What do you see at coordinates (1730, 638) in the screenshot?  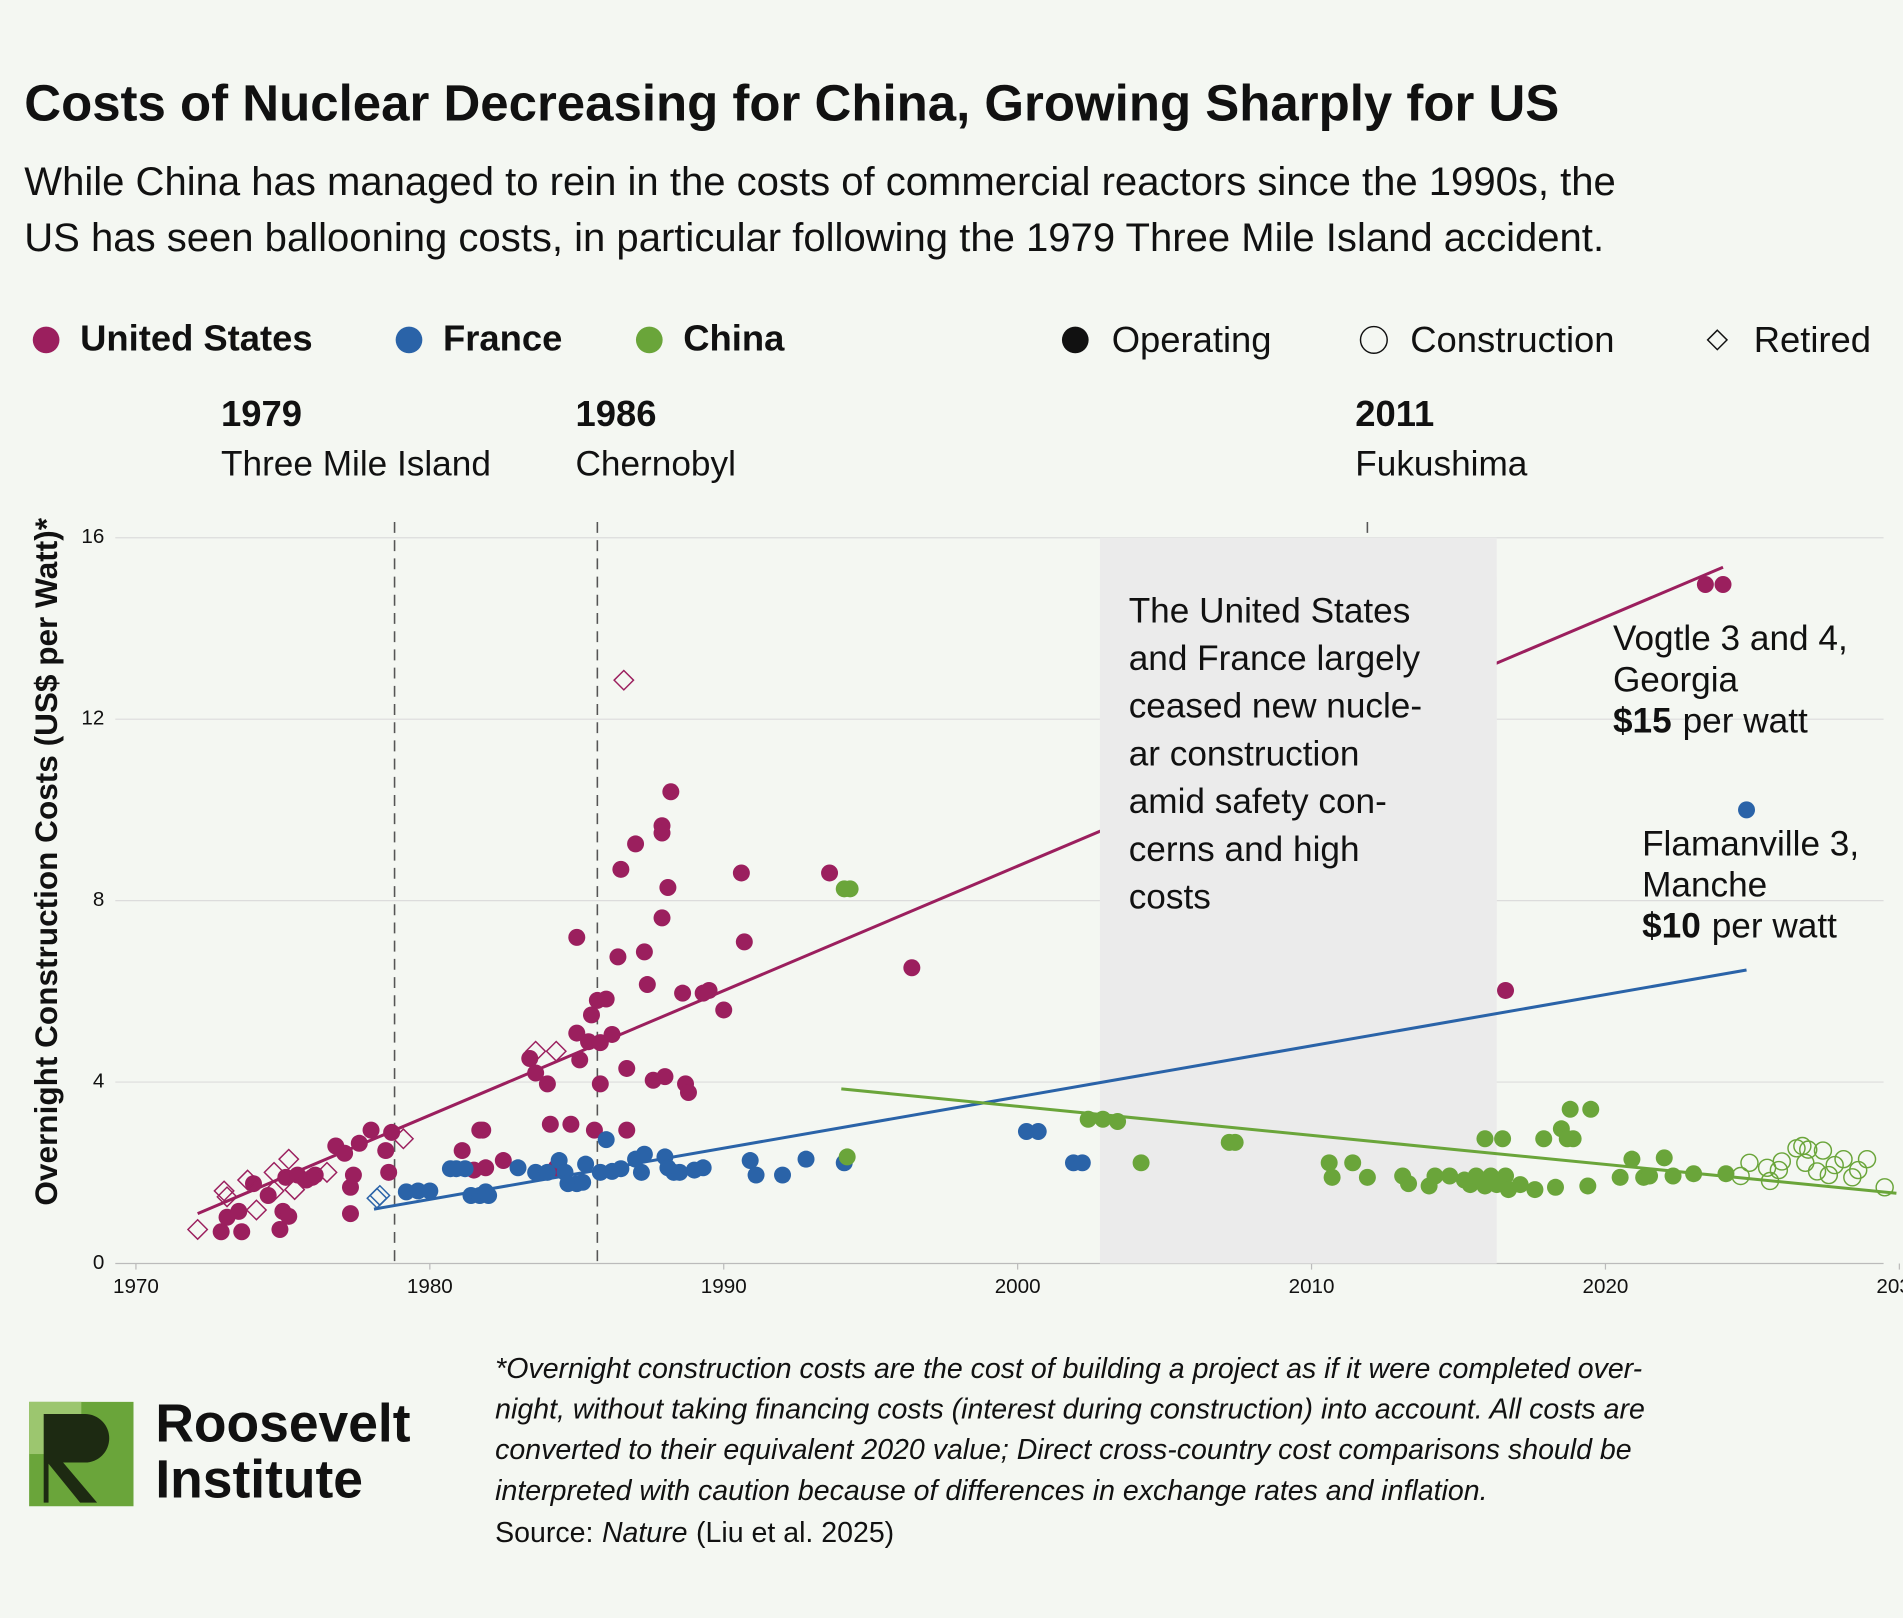 I see `callout-text: Vogtle 3 and 4,` at bounding box center [1730, 638].